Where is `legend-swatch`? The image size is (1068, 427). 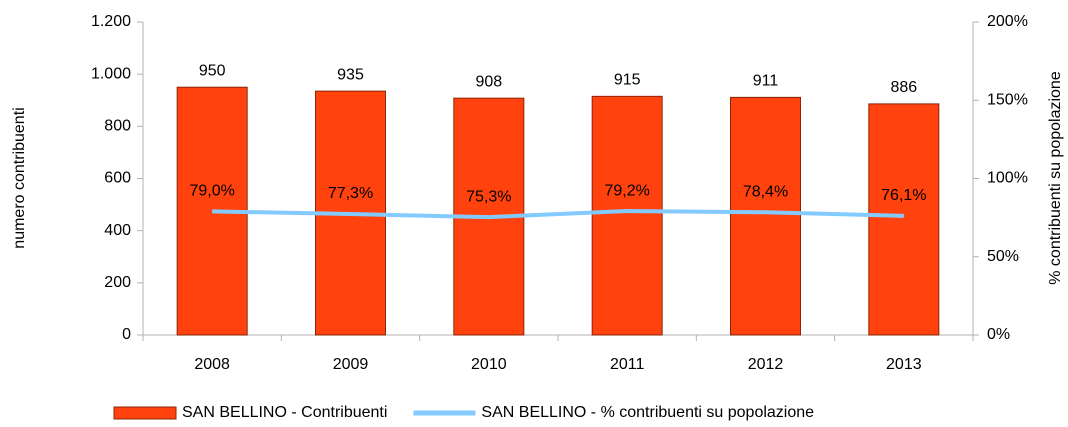
legend-swatch is located at coordinates (145, 413).